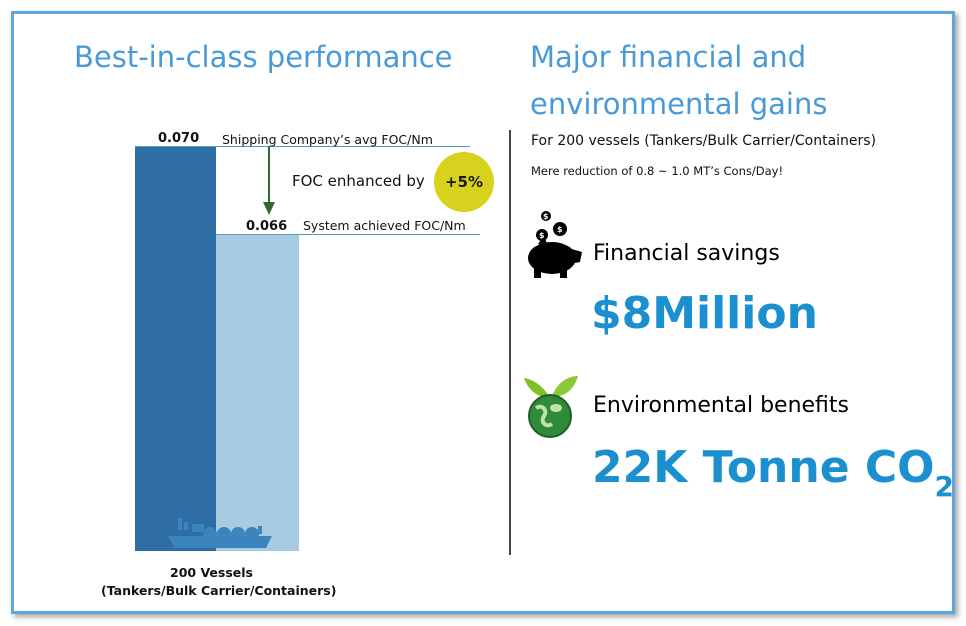  I want to click on globe-leaf-icon, so click(551, 407).